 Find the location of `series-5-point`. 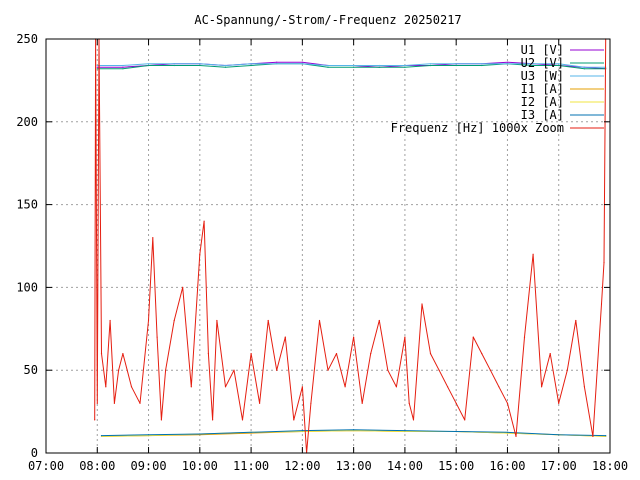

series-5-point is located at coordinates (405, 431).